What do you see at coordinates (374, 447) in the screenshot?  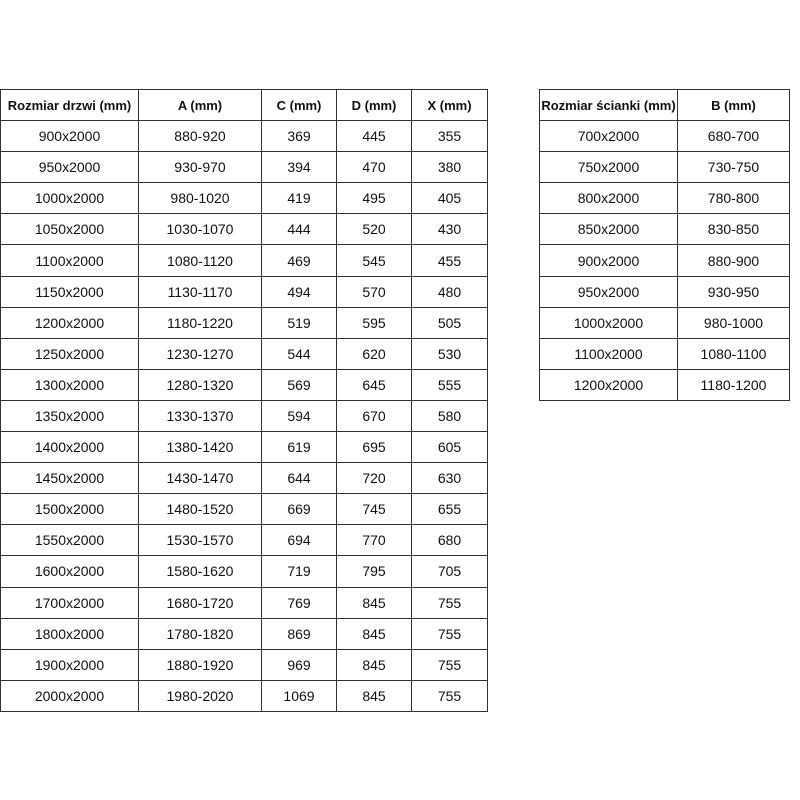 I see `table-cell: 695` at bounding box center [374, 447].